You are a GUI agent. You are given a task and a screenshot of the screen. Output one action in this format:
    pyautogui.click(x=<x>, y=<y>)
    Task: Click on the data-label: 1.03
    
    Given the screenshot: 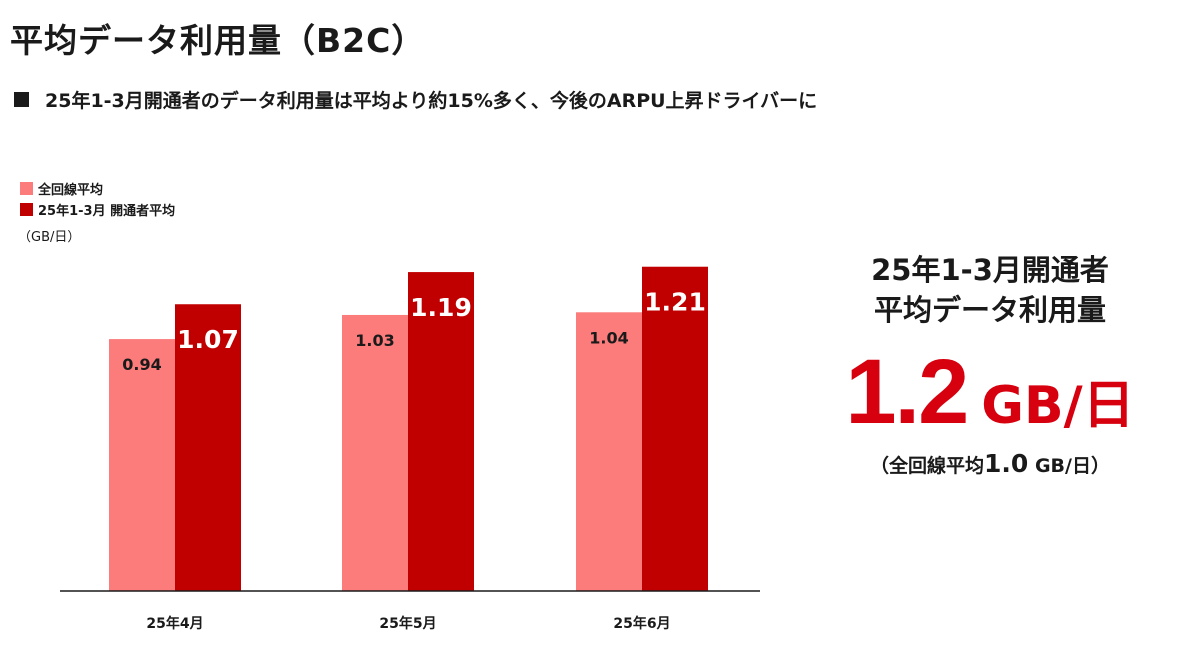 What is the action you would take?
    pyautogui.click(x=374, y=340)
    